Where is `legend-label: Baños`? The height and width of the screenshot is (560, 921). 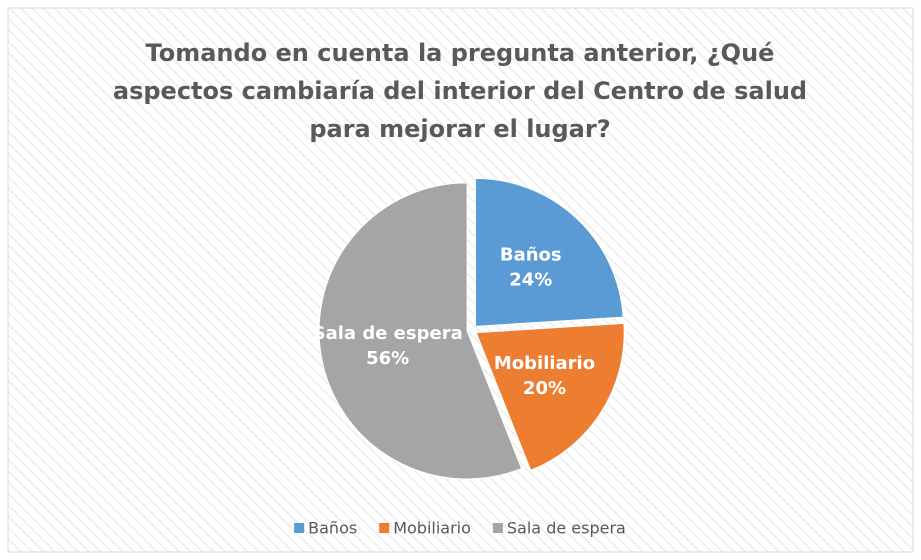
legend-label: Baños is located at coordinates (332, 528).